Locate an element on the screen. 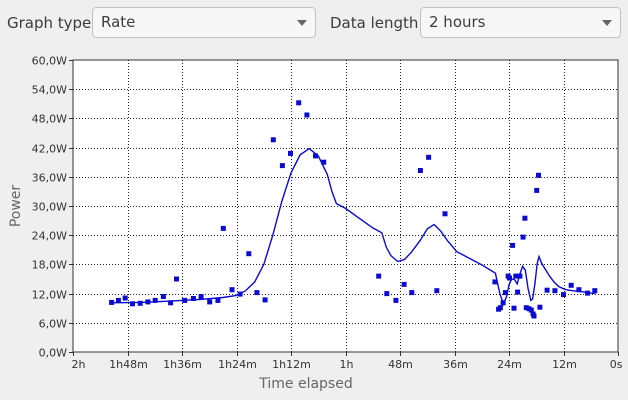  y-tick-label: 60,0W is located at coordinates (49, 61).